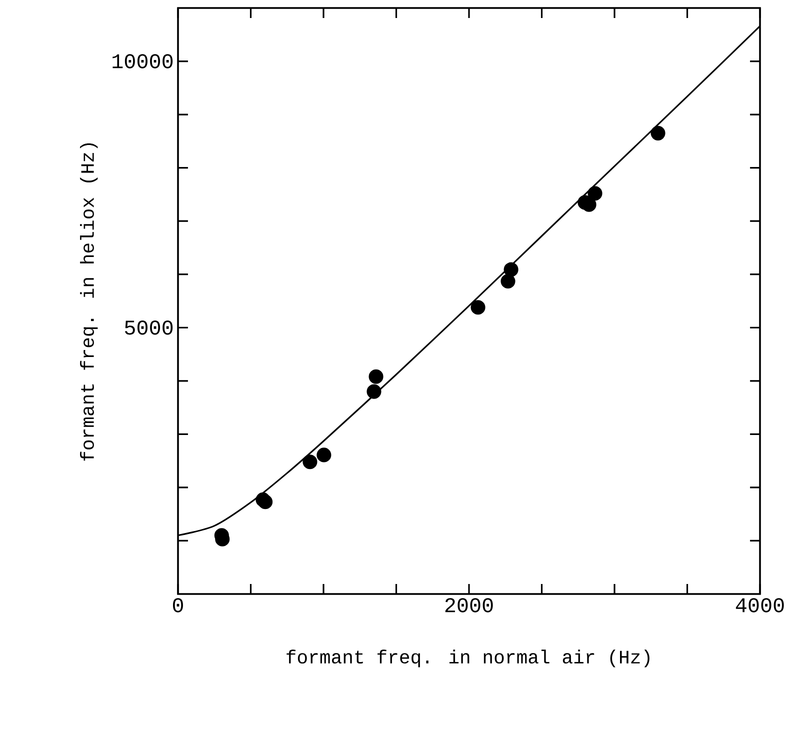  Describe the element at coordinates (469, 605) in the screenshot. I see `x-tick-label: 2000` at that location.